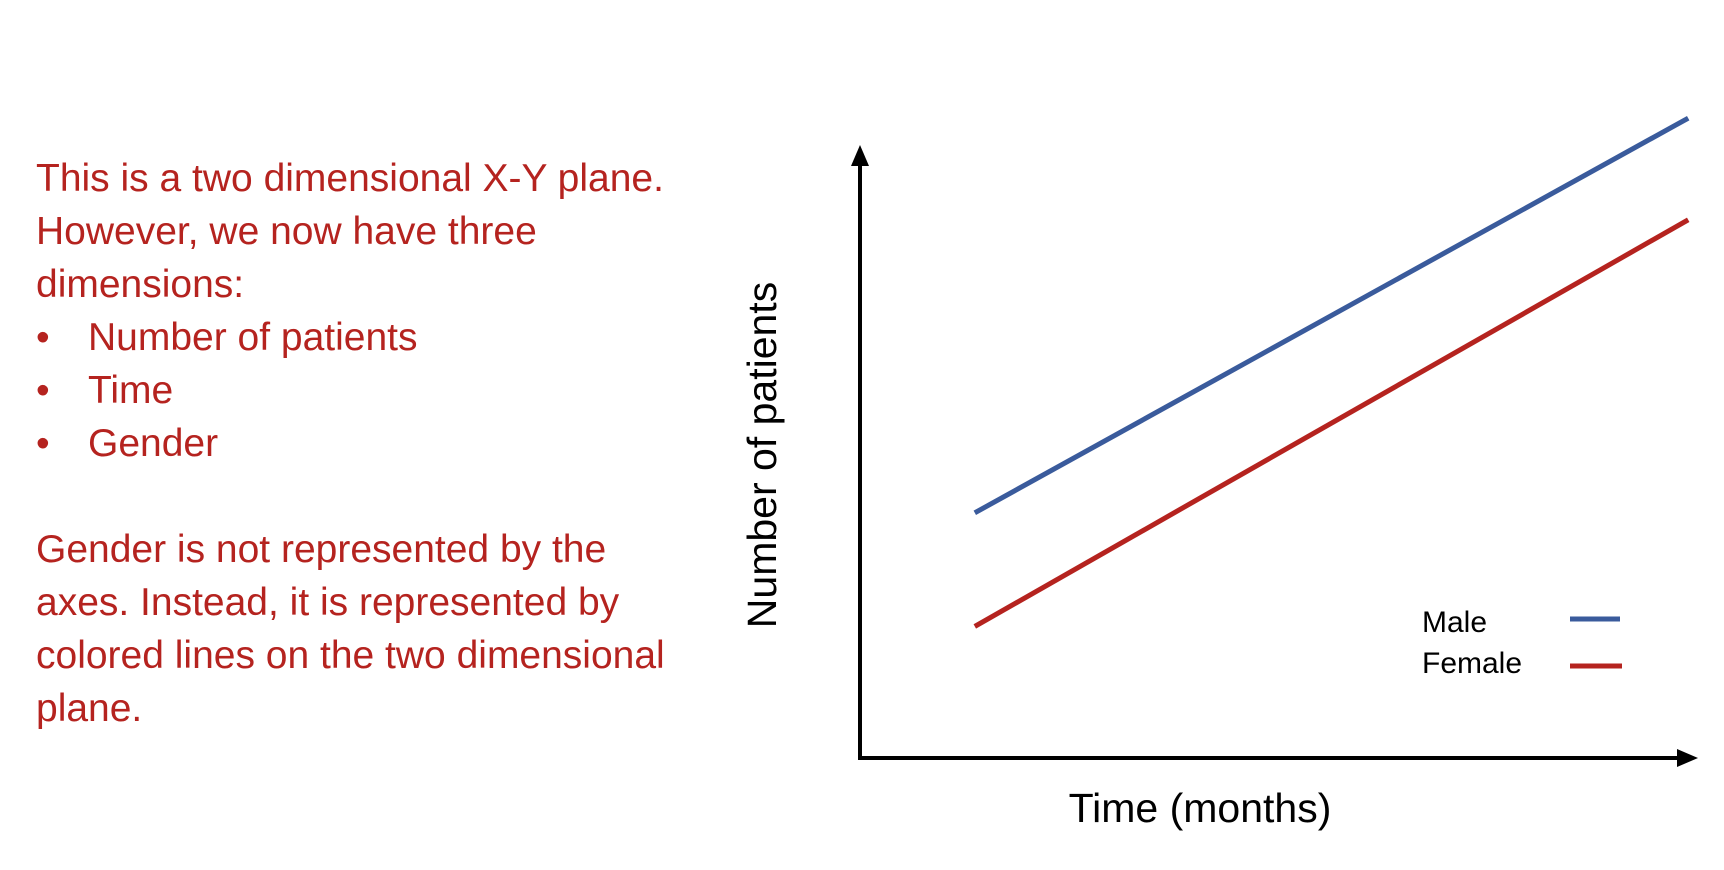  I want to click on list-item: • Time, so click(366, 390).